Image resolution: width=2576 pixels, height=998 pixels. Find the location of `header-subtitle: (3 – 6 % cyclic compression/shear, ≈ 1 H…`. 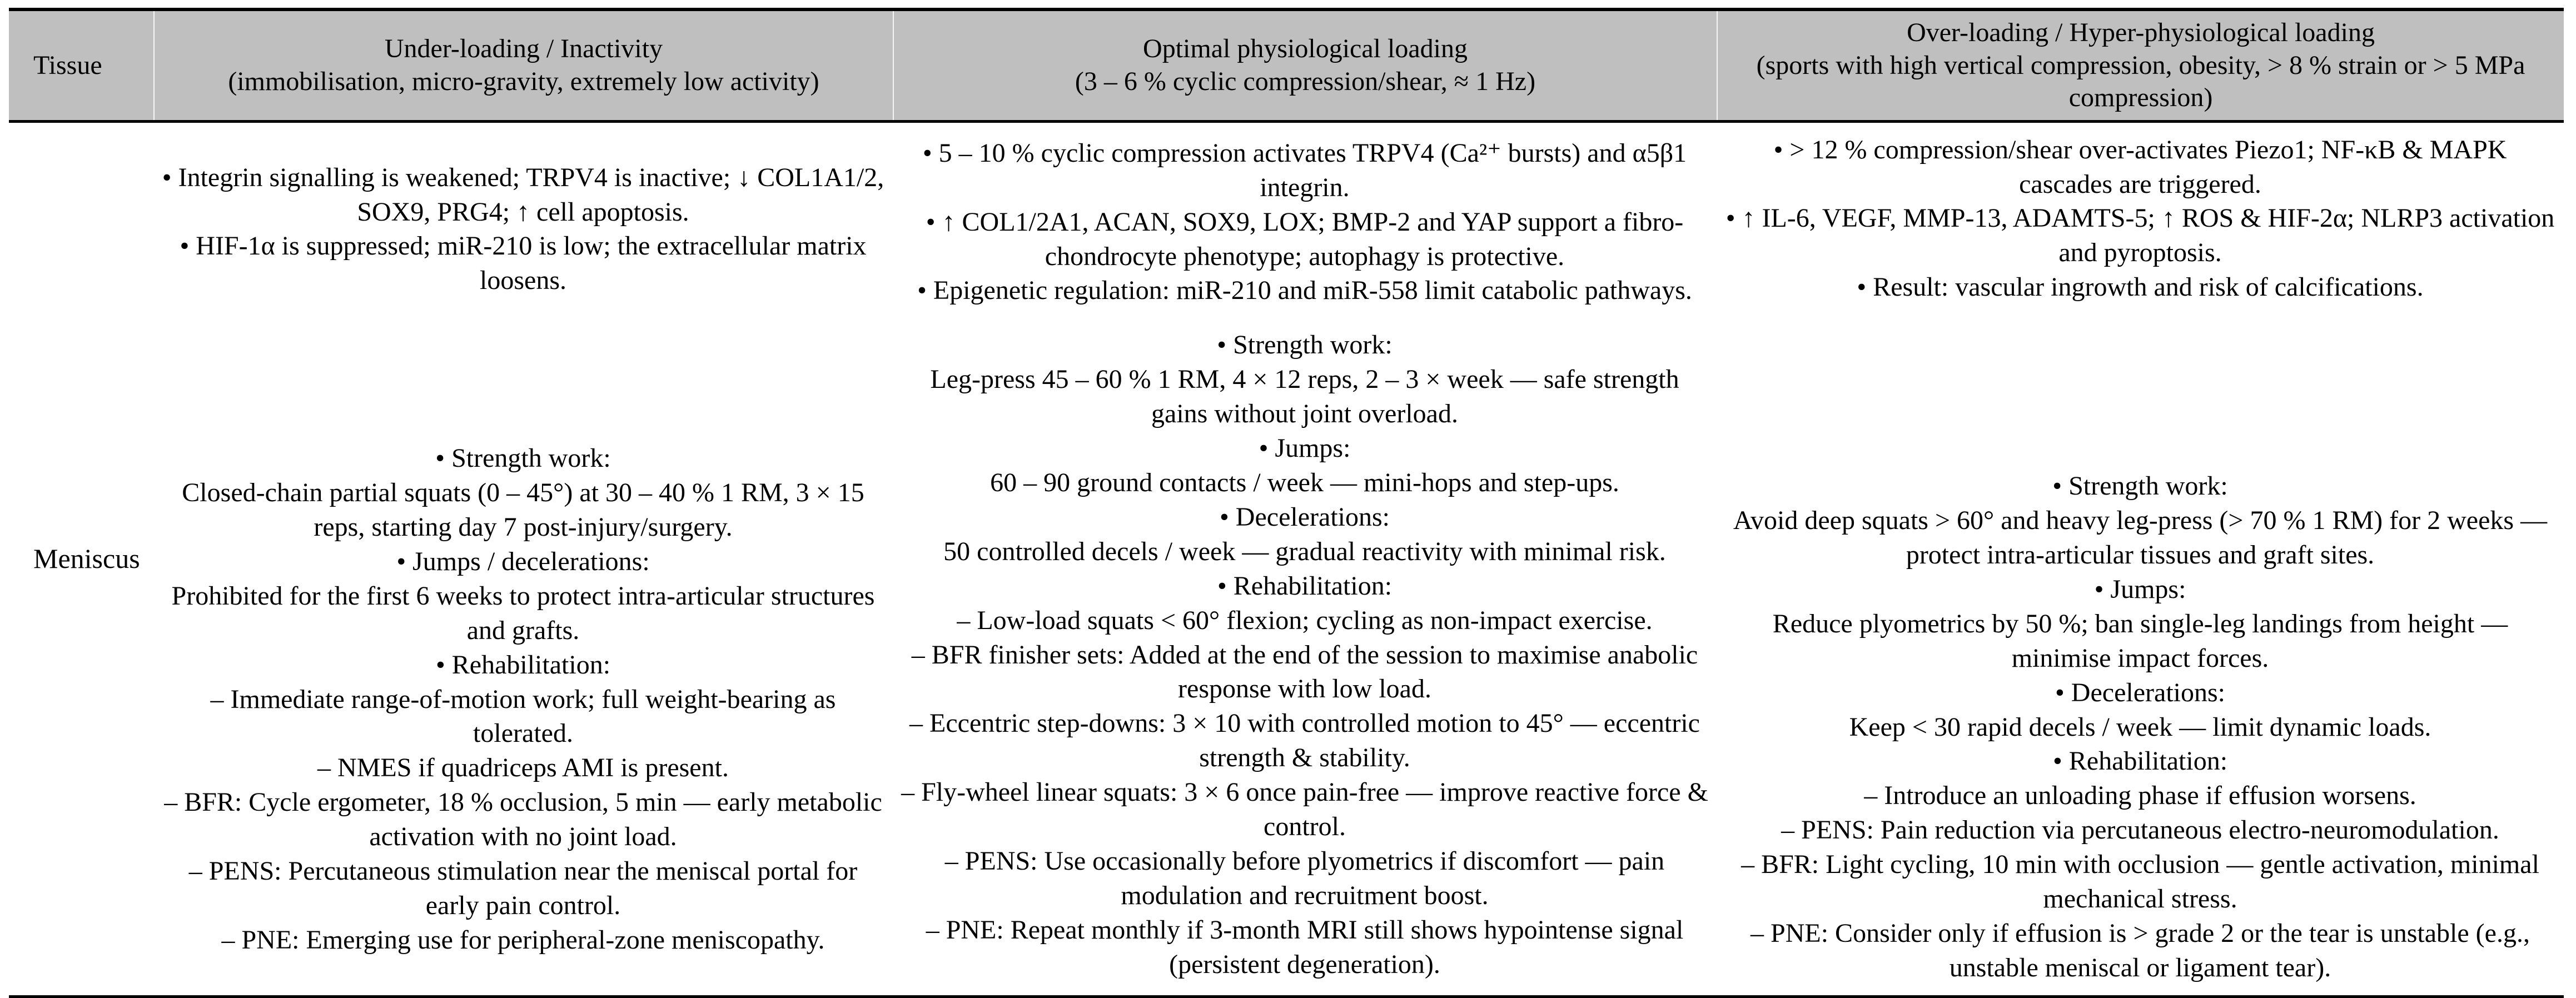

header-subtitle: (3 – 6 % cyclic compression/shear, ≈ 1 H… is located at coordinates (1305, 81).